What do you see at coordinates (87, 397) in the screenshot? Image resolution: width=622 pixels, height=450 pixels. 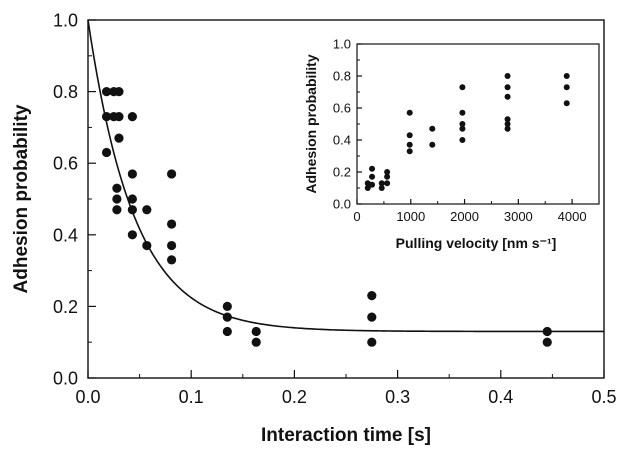 I see `main-x-tick-label: 0.0` at bounding box center [87, 397].